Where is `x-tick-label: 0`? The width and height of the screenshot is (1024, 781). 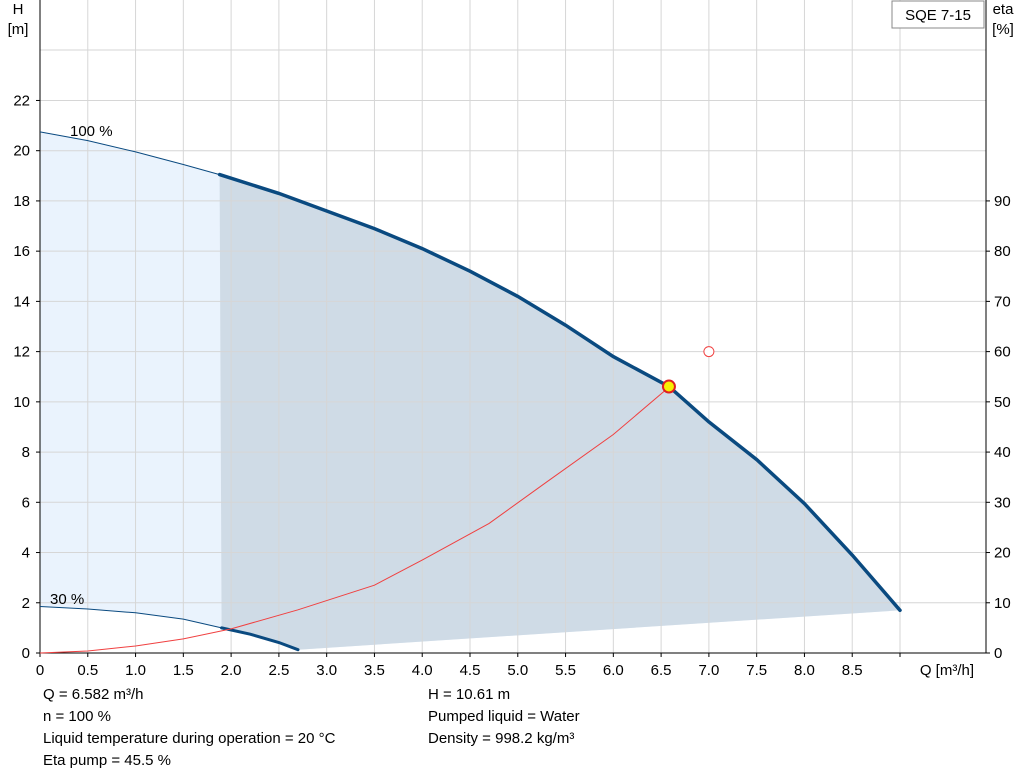 x-tick-label: 0 is located at coordinates (40, 670).